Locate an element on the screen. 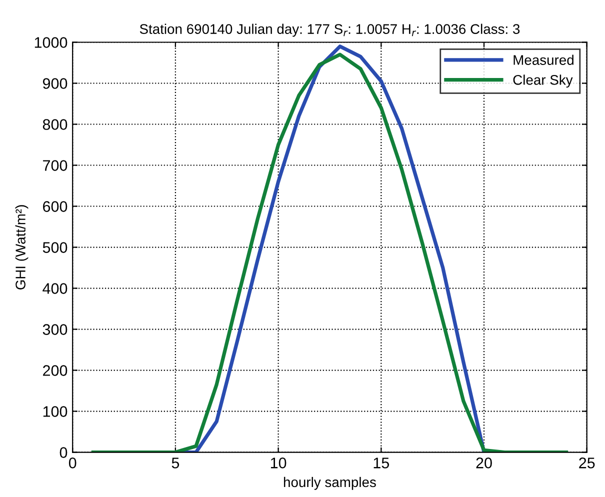 The width and height of the screenshot is (605, 497). y-tick-label: 700 is located at coordinates (55, 165).